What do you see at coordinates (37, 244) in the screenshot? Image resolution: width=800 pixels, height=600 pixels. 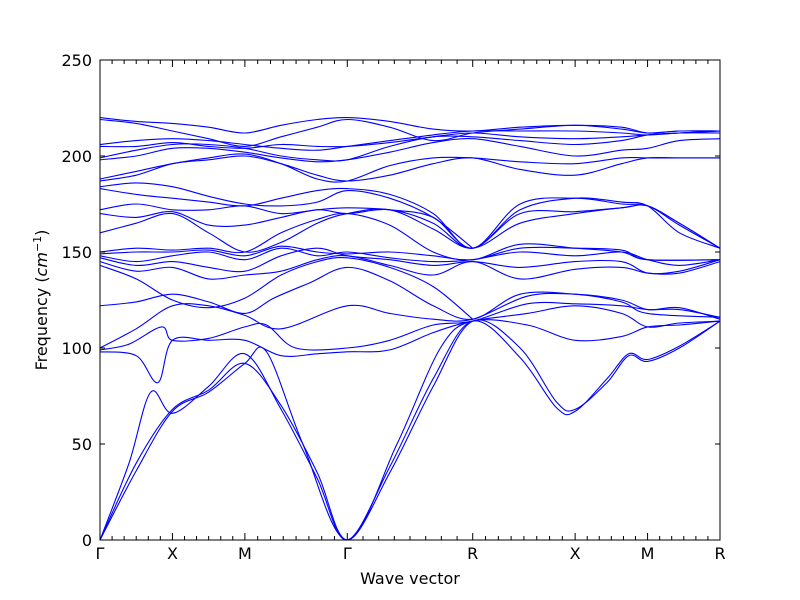 I see `y-axis-label-exponent: −1` at bounding box center [37, 244].